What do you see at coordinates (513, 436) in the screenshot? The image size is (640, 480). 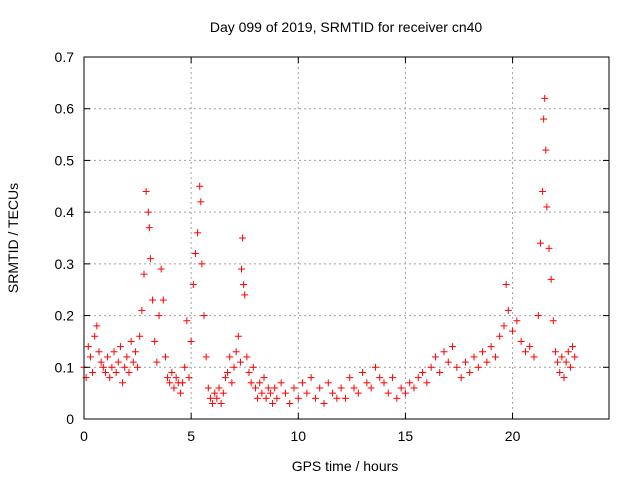 I see `x-tick-label: 20` at bounding box center [513, 436].